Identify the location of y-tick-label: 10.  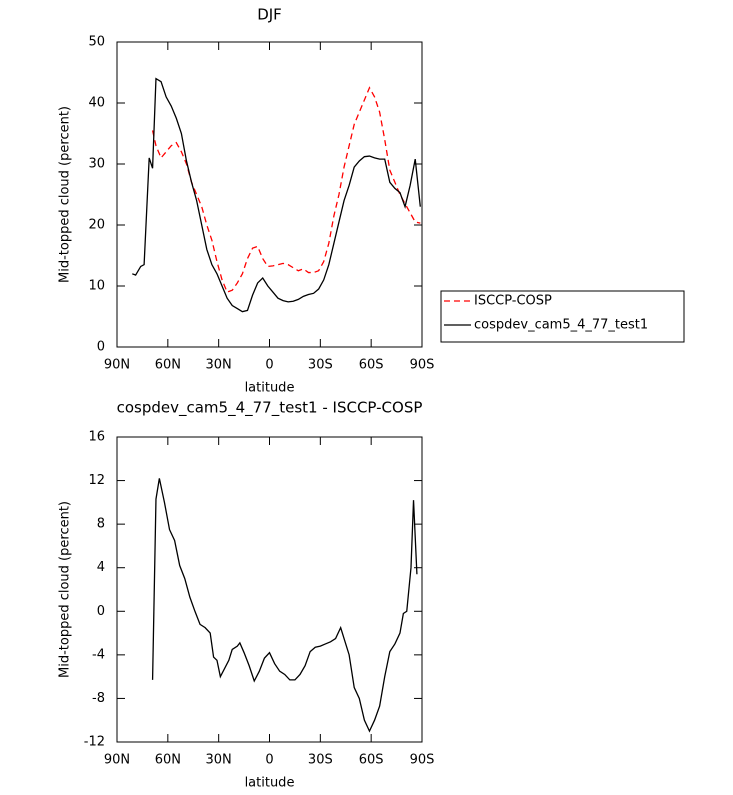
(96, 286).